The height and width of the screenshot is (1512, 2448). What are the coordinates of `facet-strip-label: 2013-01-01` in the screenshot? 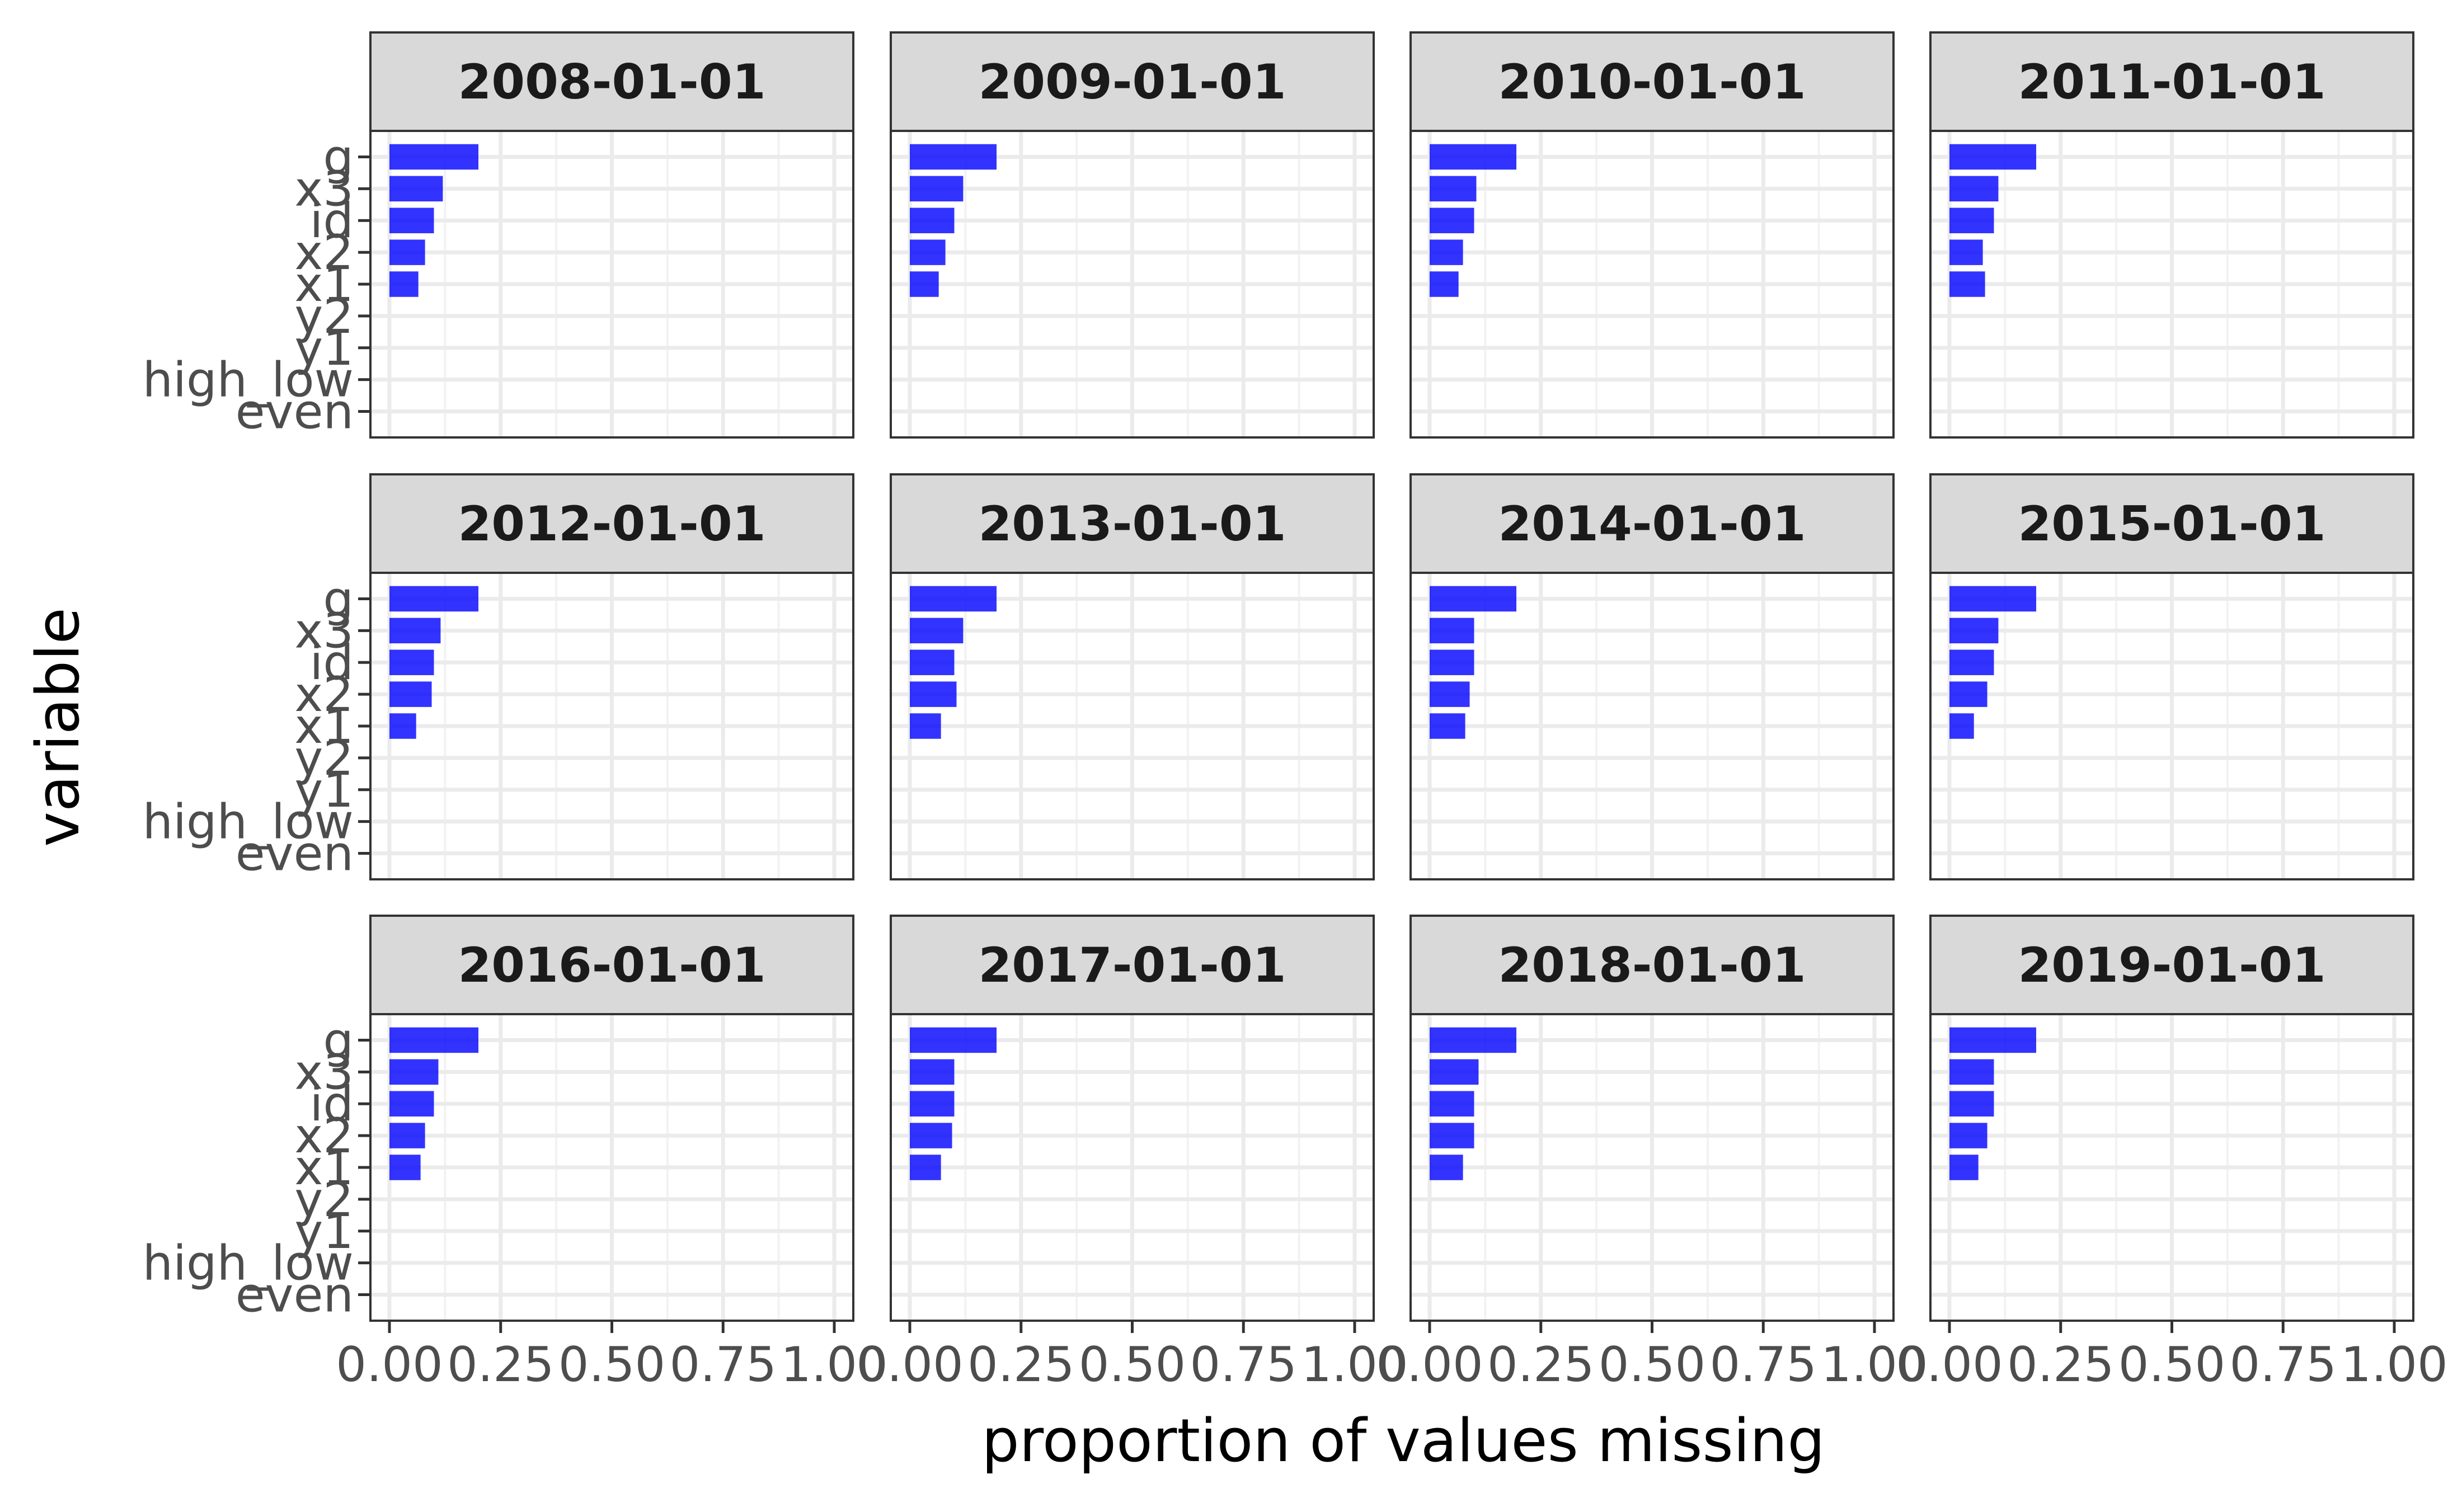 It's located at (1132, 524).